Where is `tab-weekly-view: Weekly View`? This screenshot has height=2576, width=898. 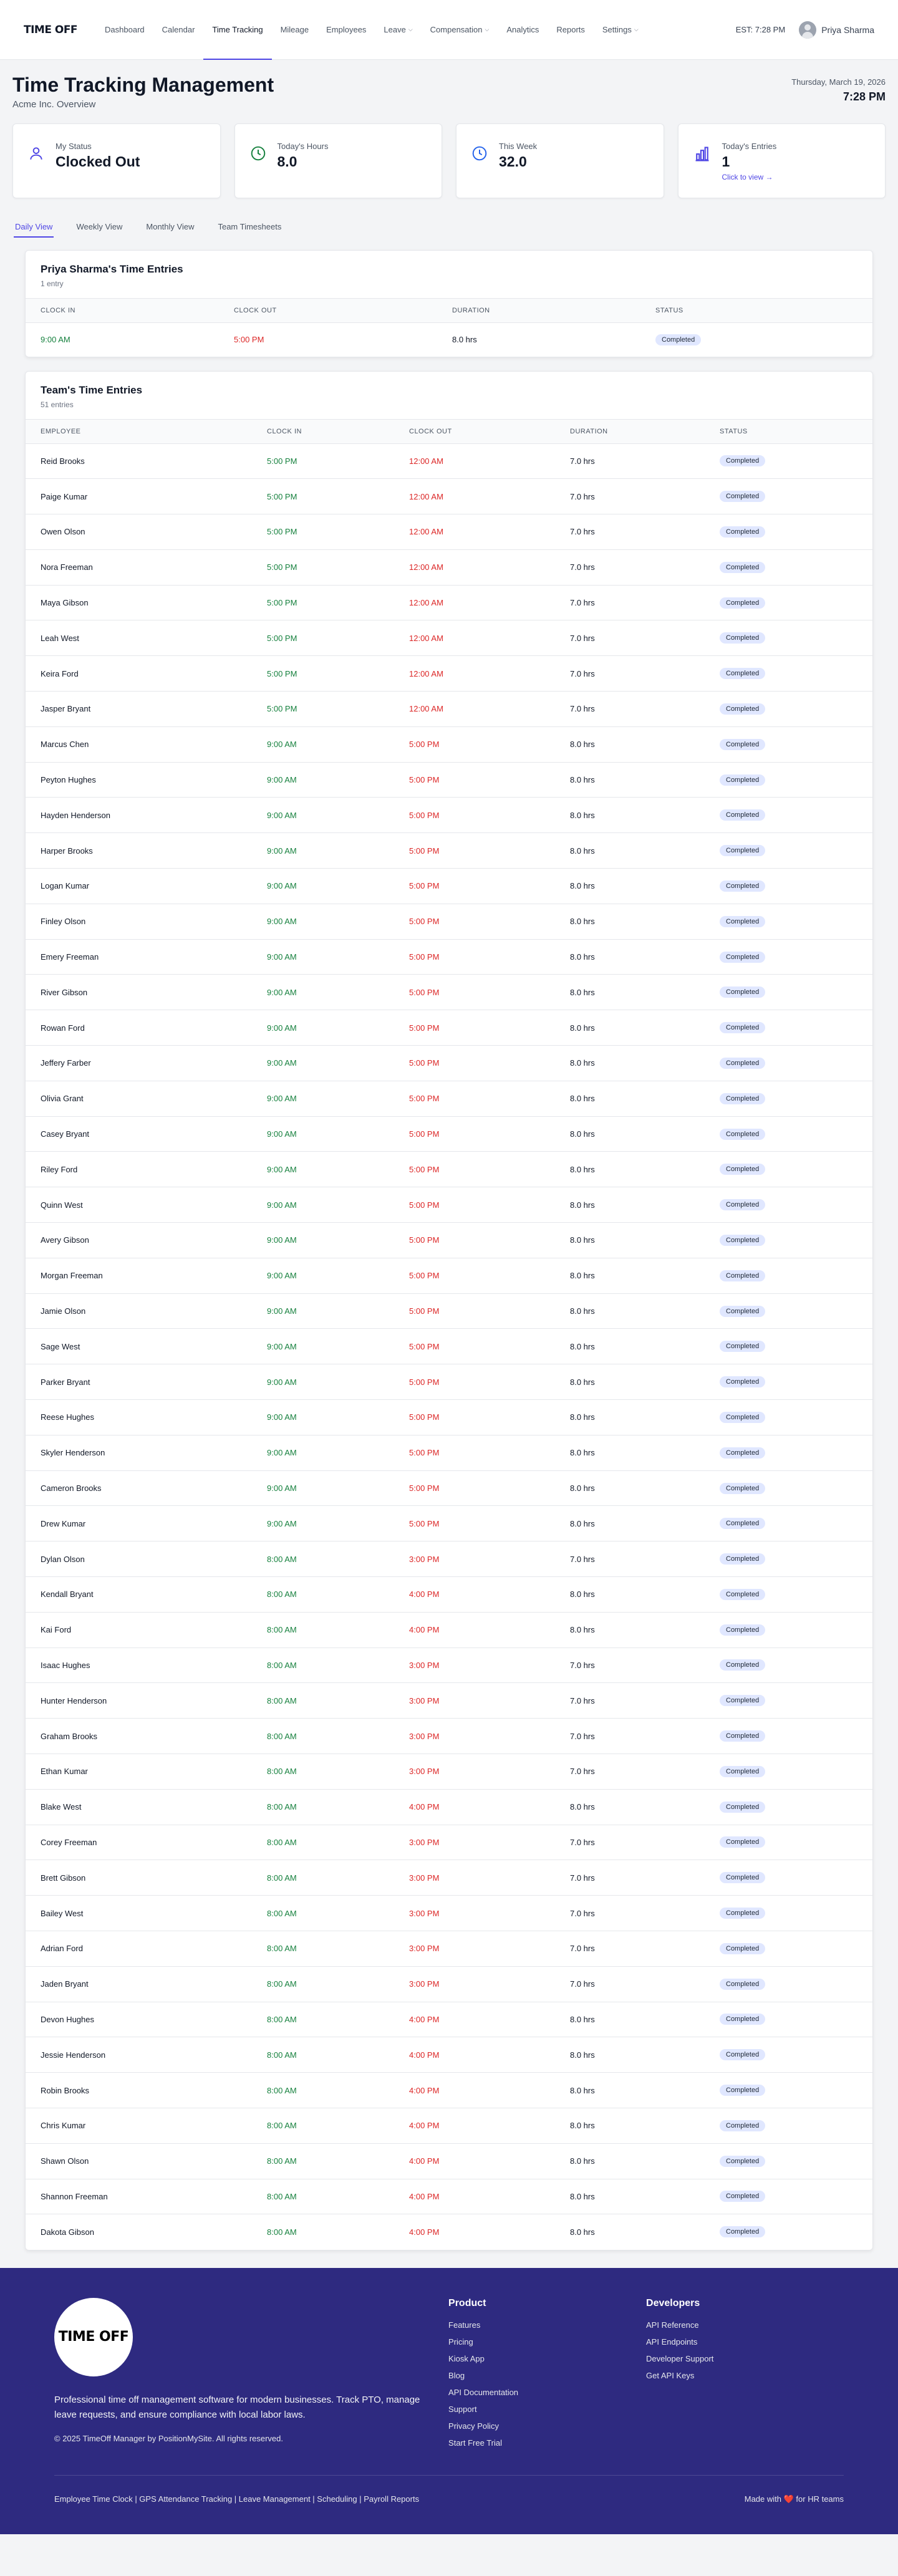
tab-weekly-view: Weekly View is located at coordinates (99, 226).